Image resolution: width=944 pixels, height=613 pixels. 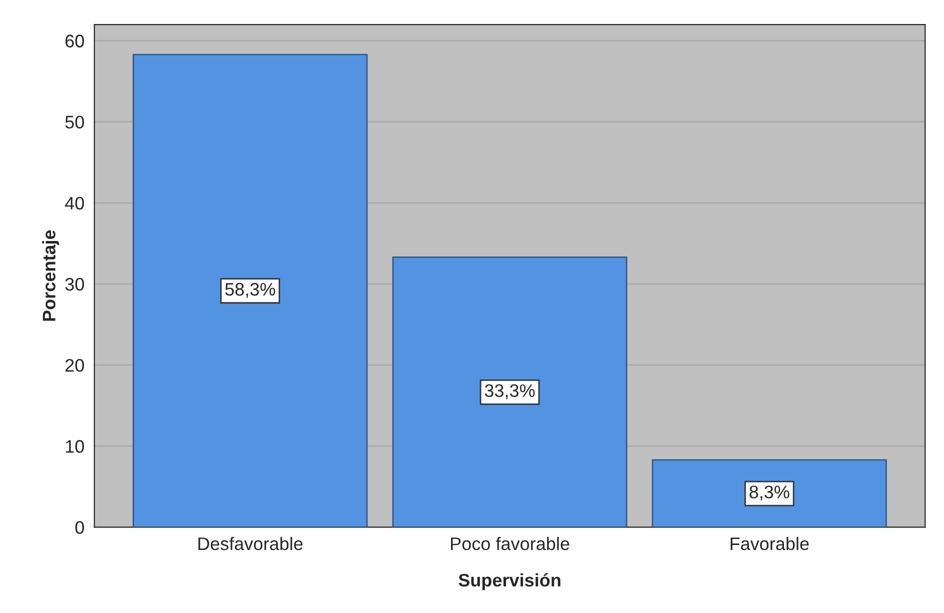 I want to click on x-tick-label: Poco favorable, so click(x=510, y=543).